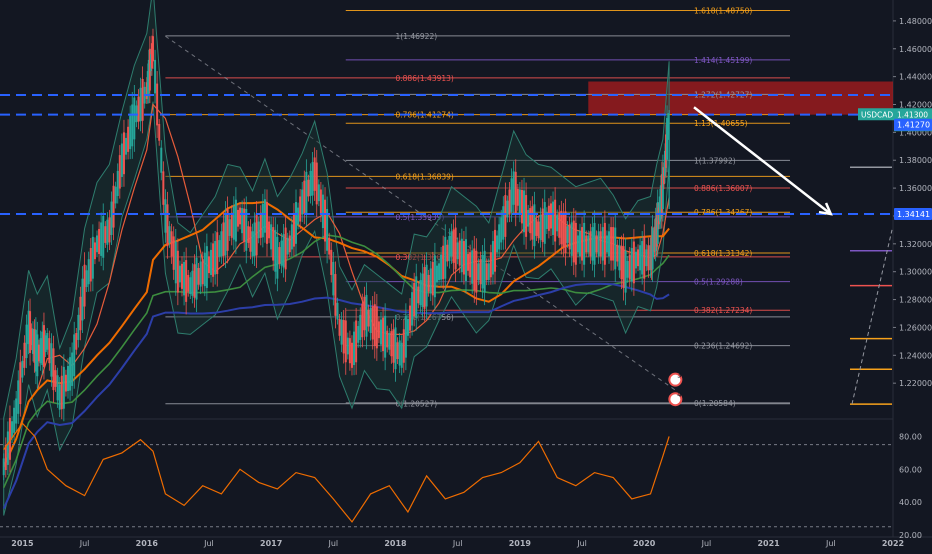  Describe the element at coordinates (208, 543) in the screenshot. I see `x-tick-label: Jul` at that location.